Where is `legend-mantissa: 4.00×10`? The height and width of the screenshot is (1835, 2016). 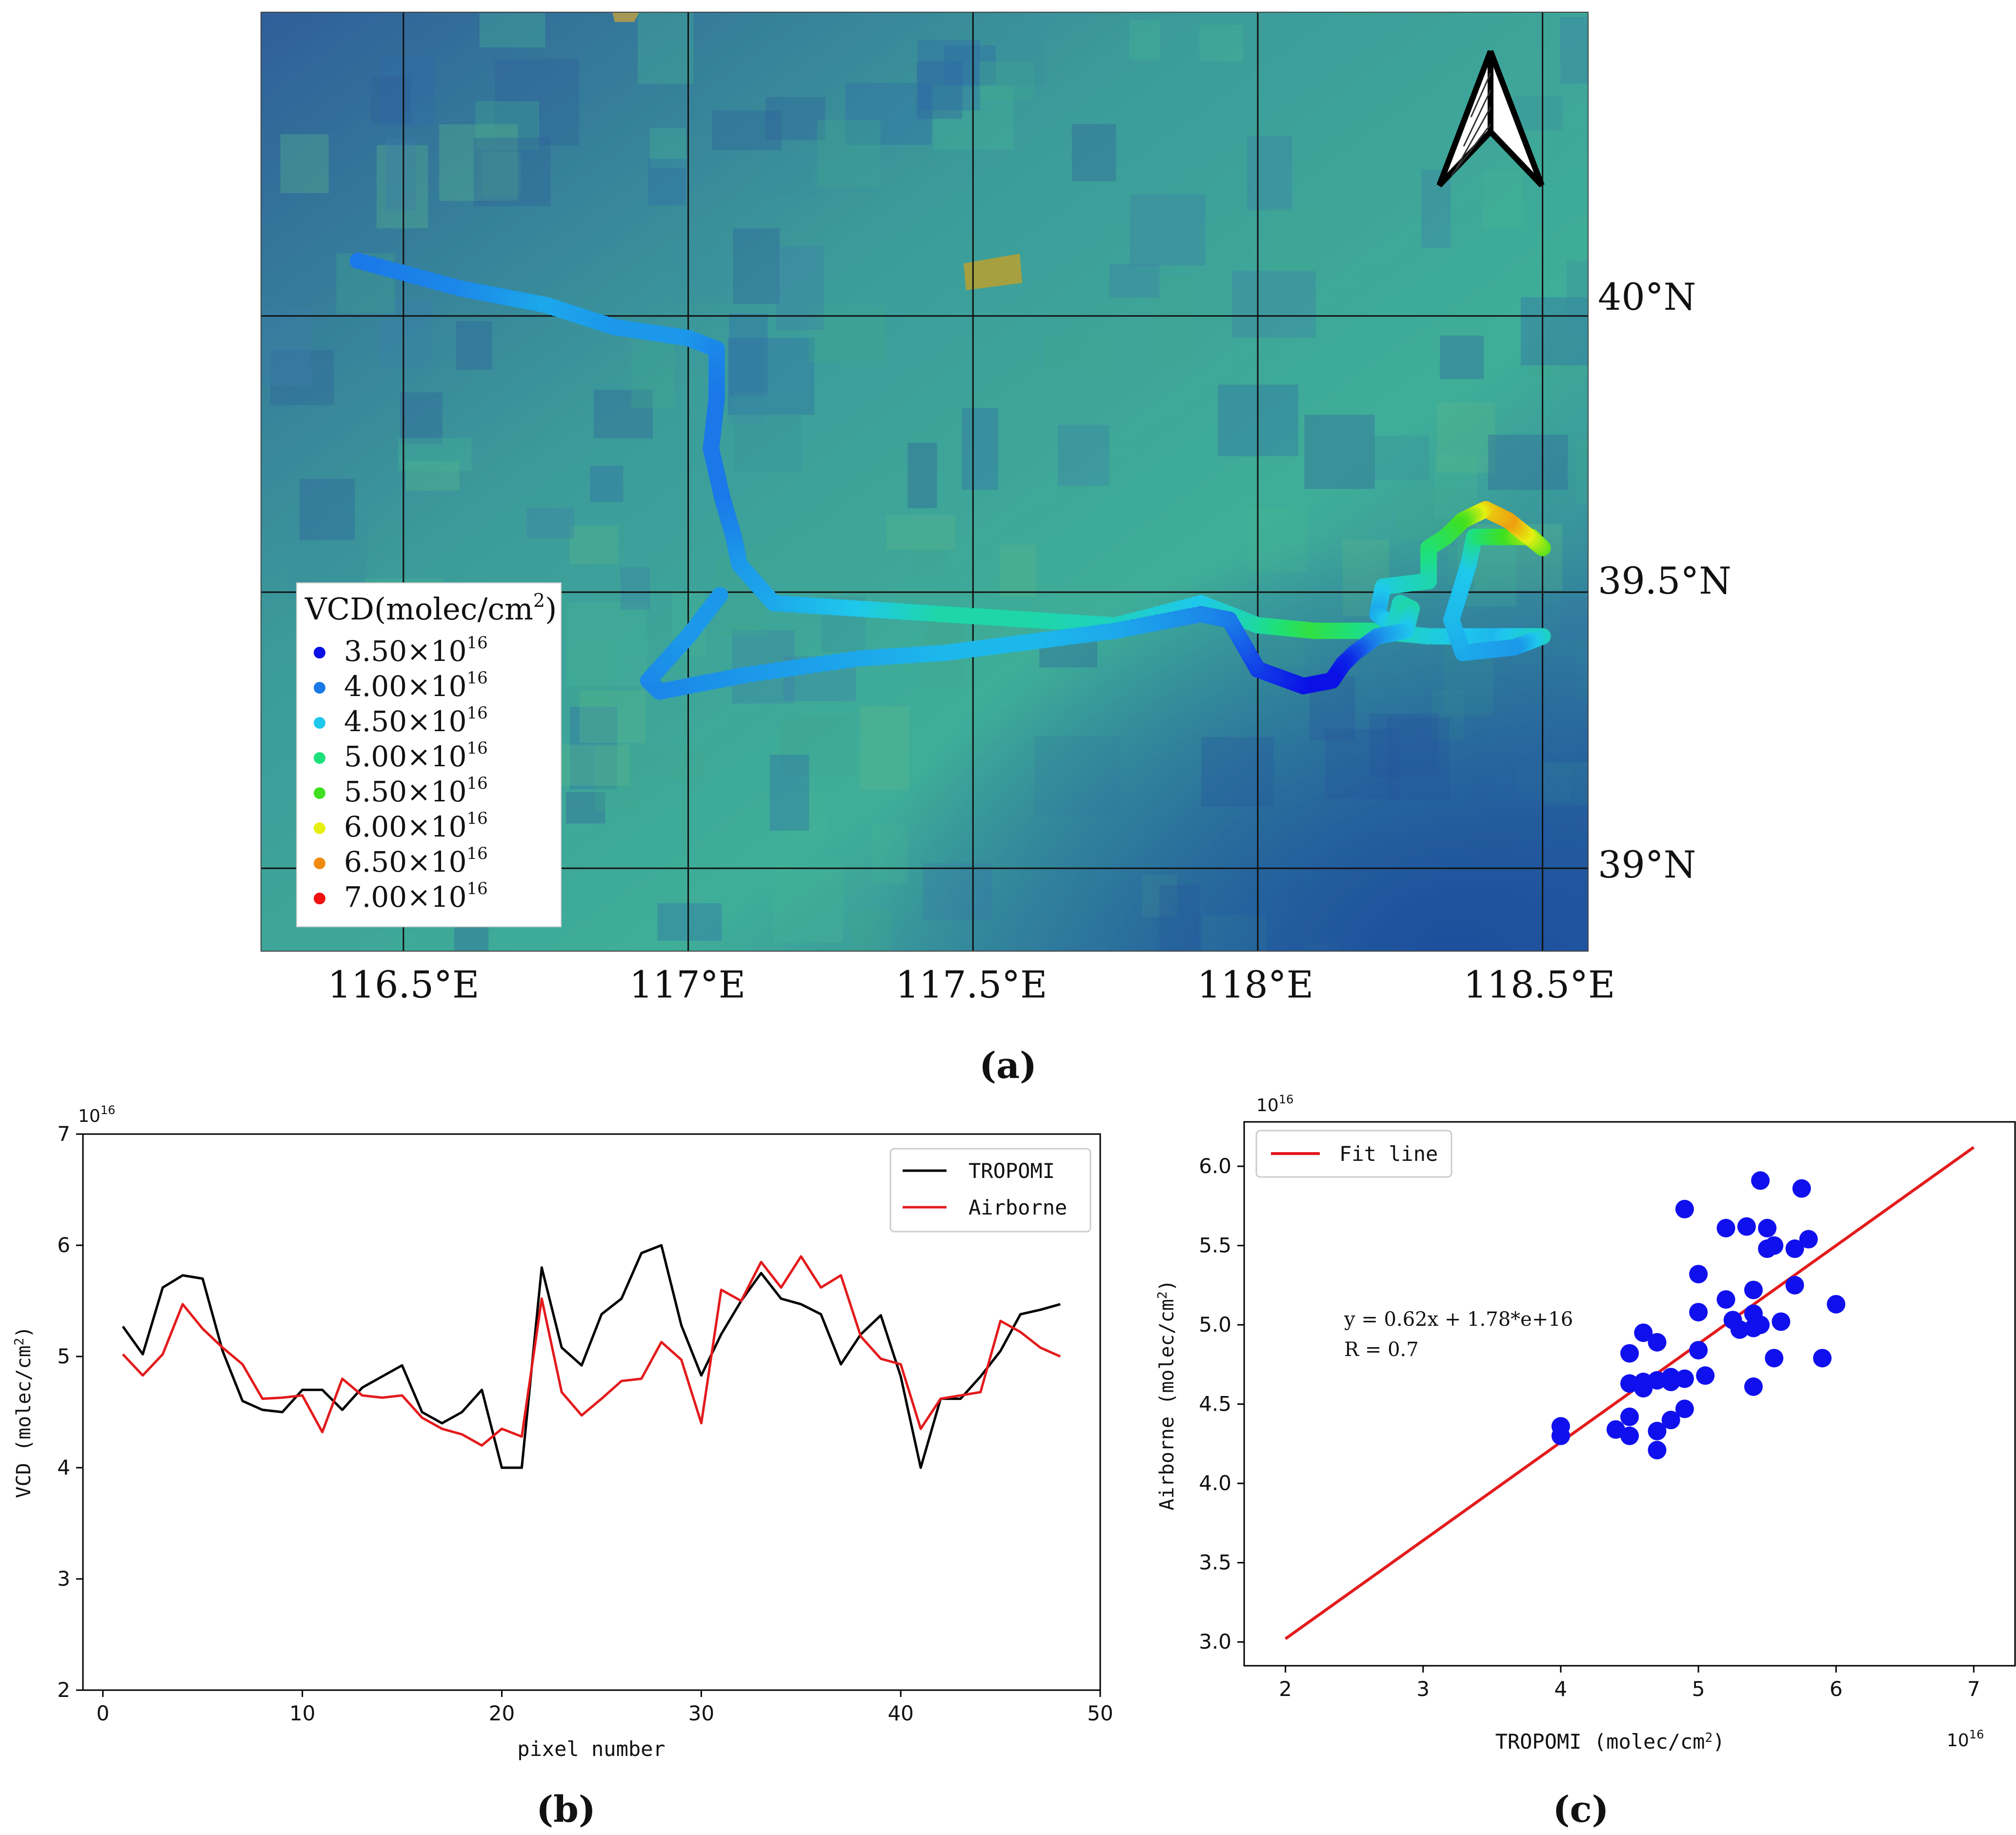
legend-mantissa: 4.00×10 is located at coordinates (405, 686).